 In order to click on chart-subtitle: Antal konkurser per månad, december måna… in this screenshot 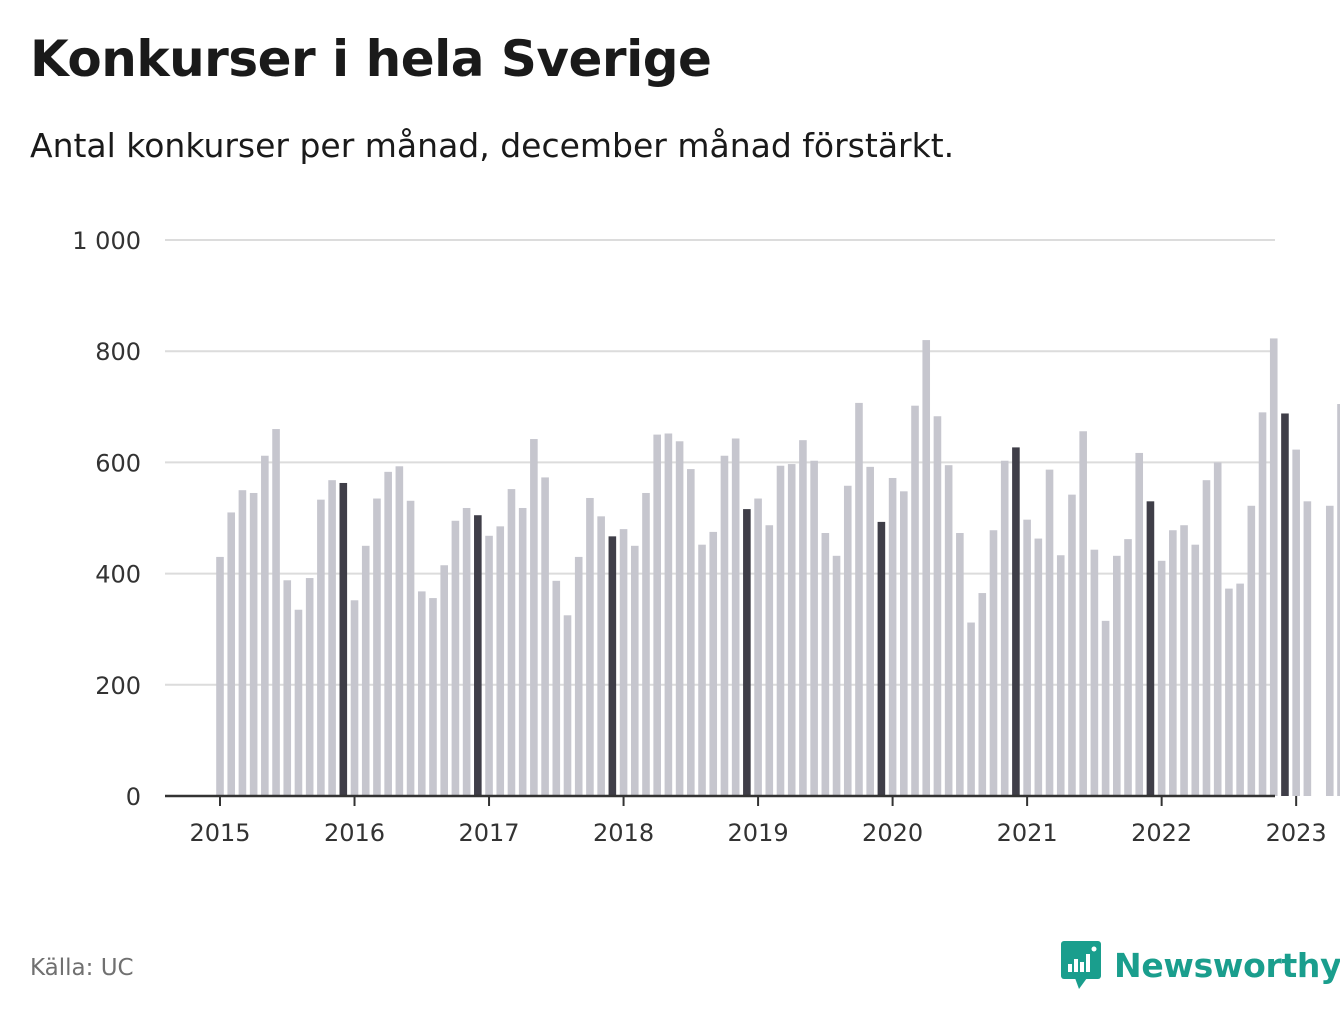, I will do `click(492, 145)`.